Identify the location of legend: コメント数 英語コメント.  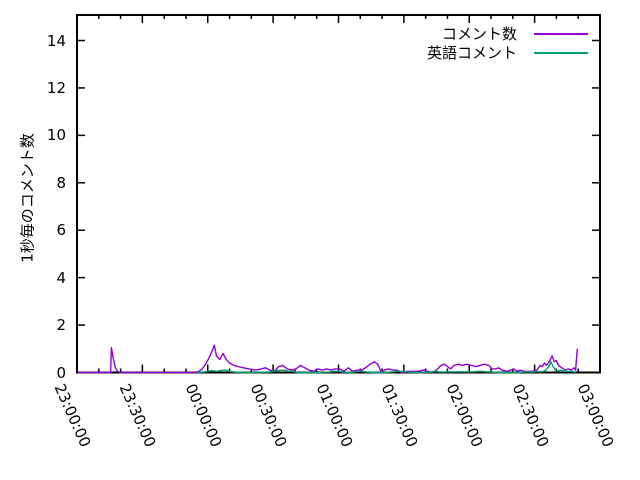
(507, 43).